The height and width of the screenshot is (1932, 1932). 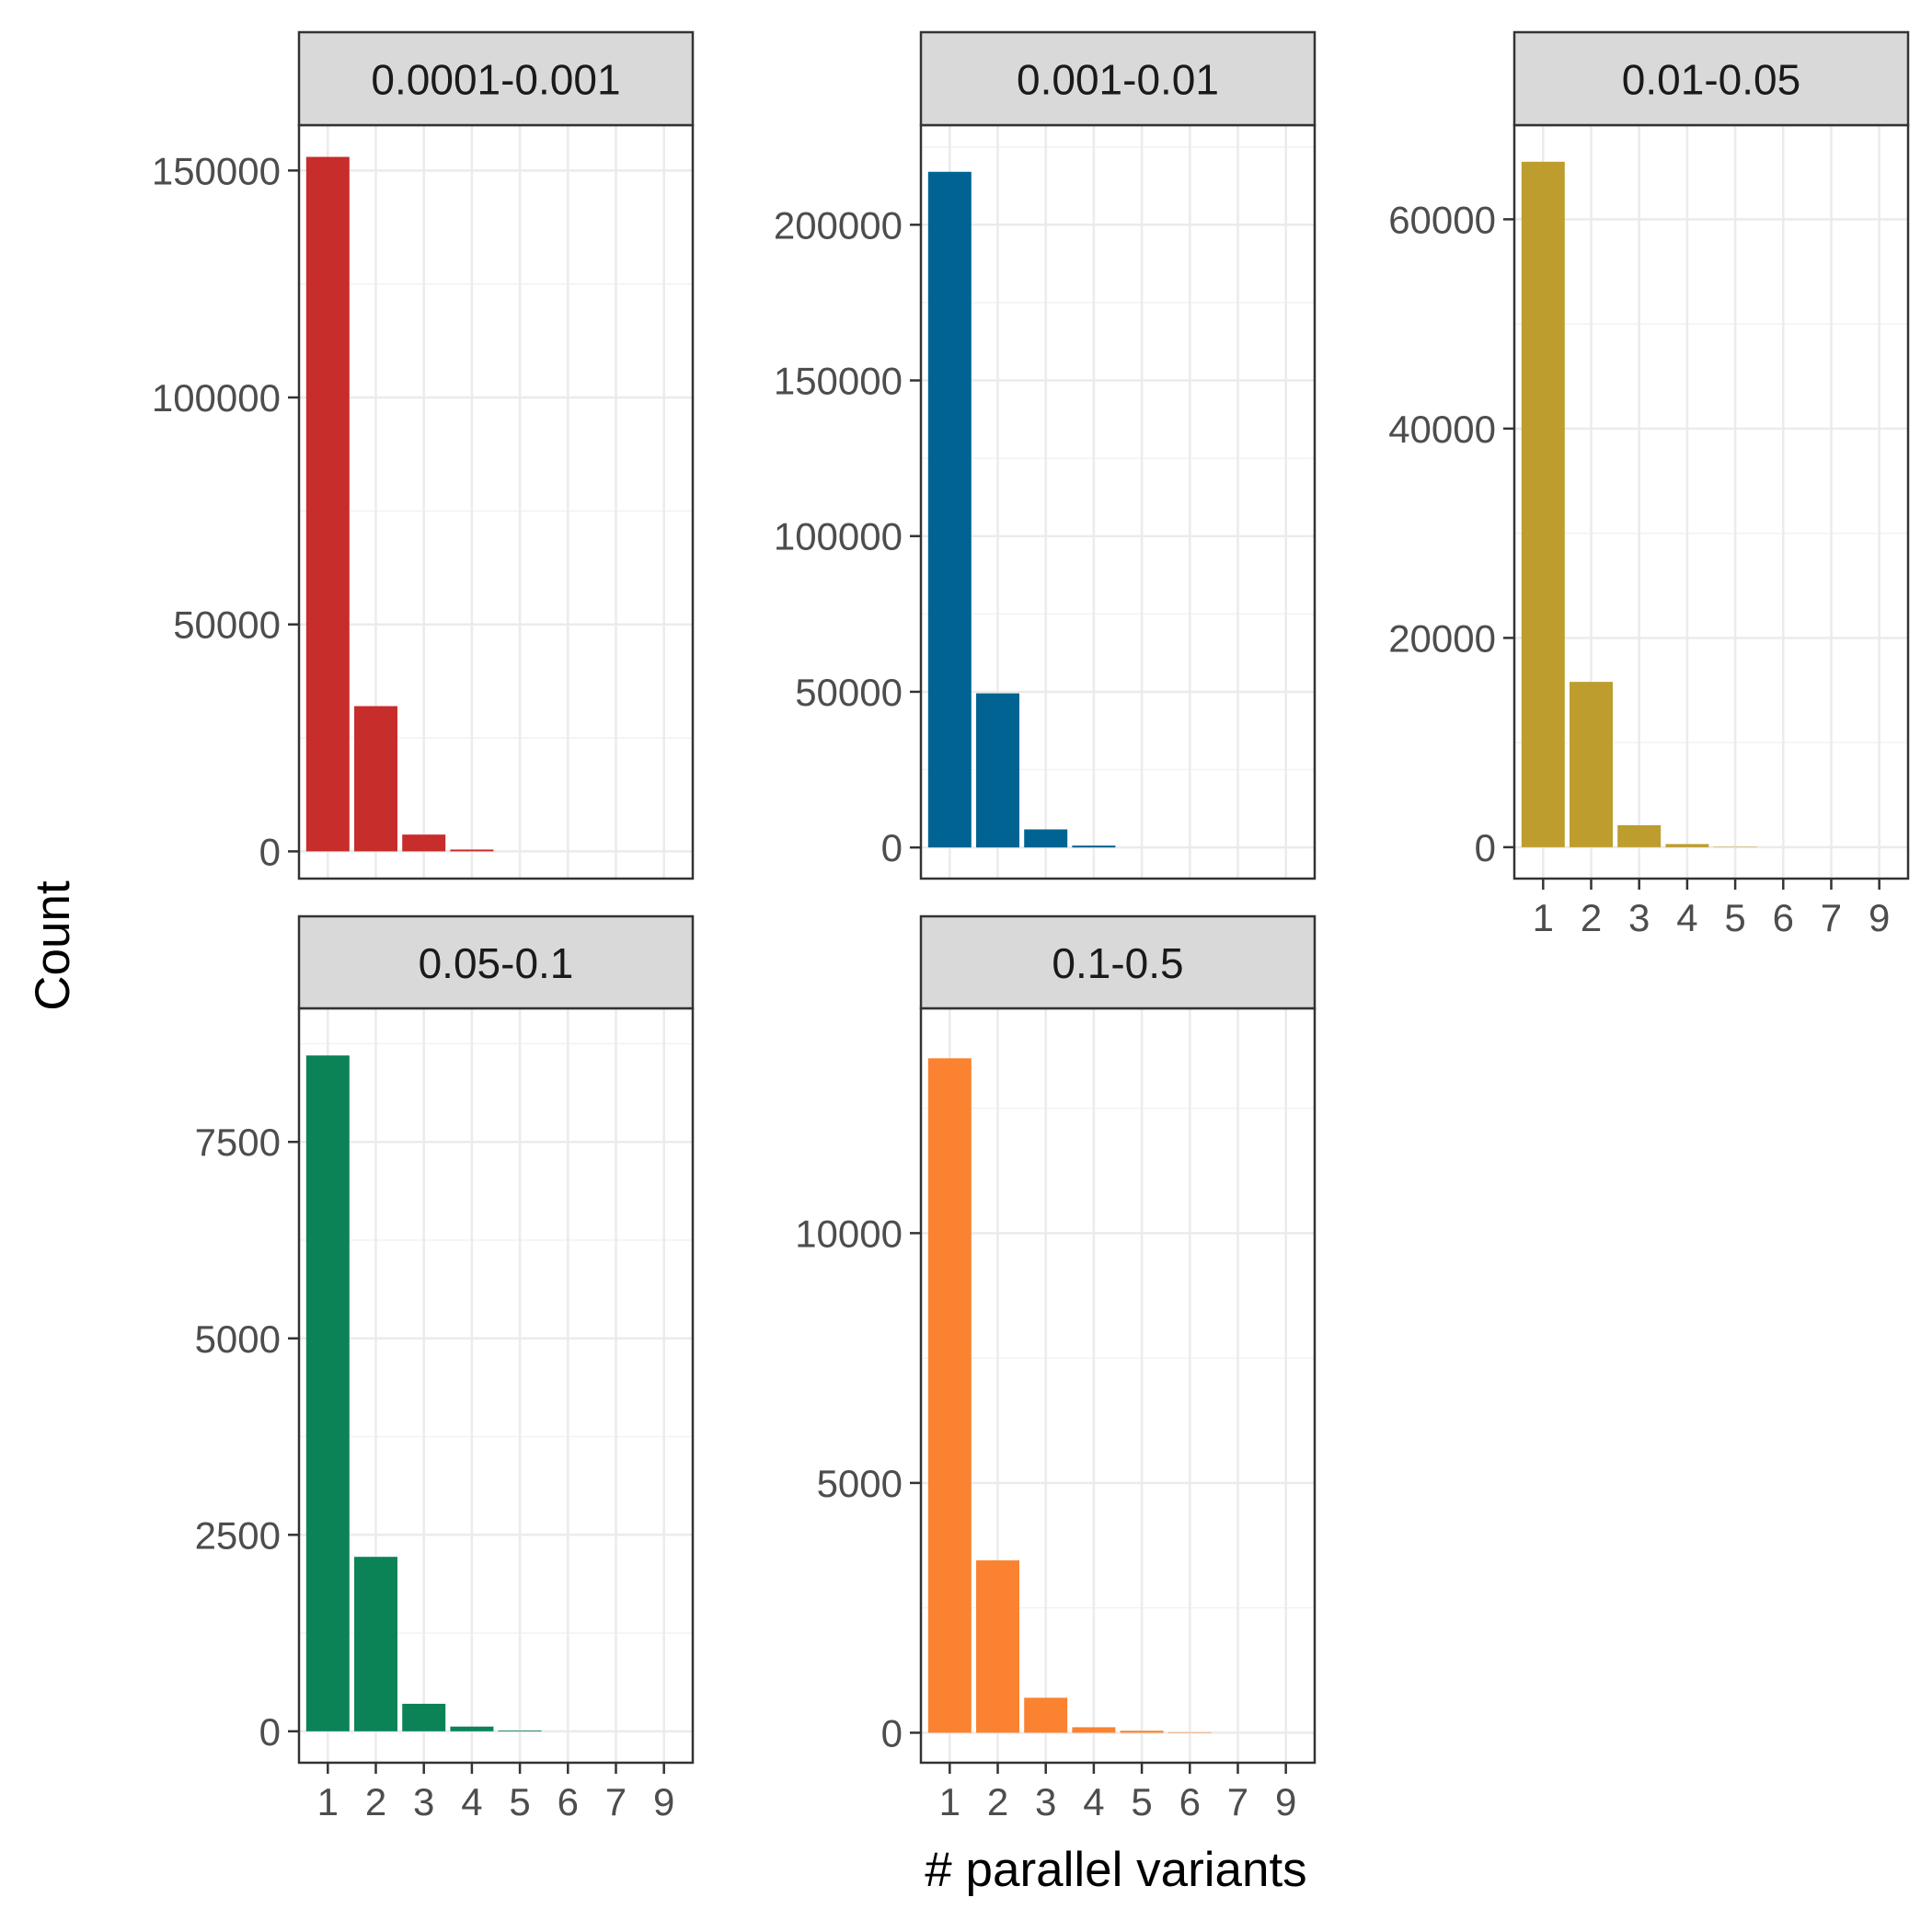 I want to click on y-tick-label: 7500, so click(x=238, y=1142).